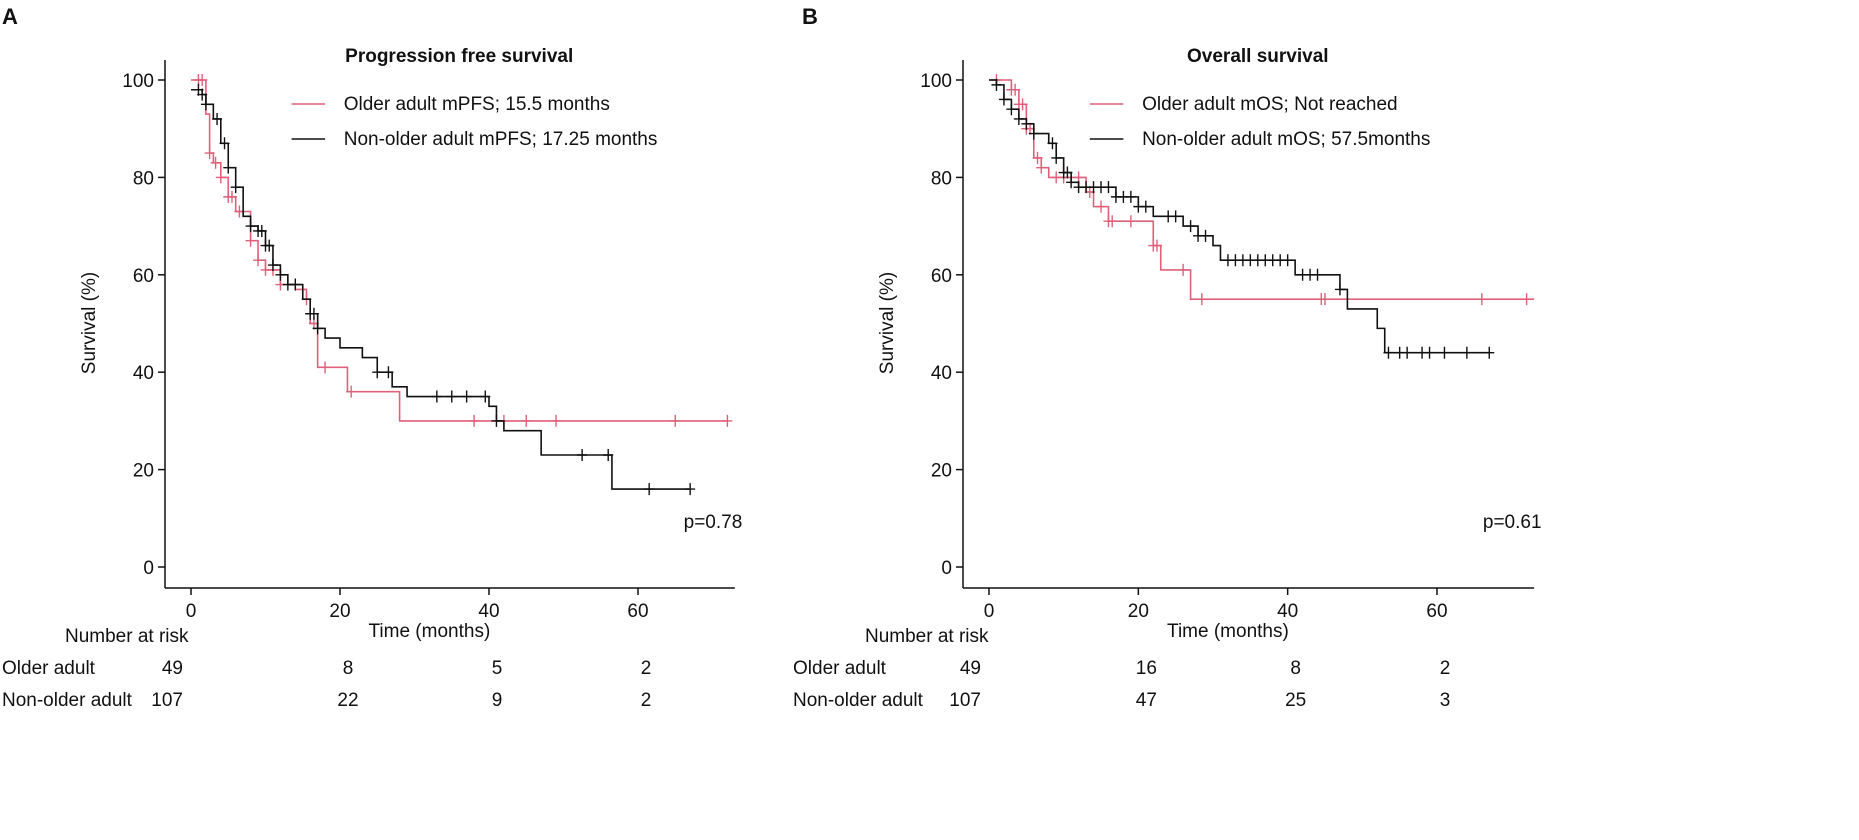  Describe the element at coordinates (1258, 56) in the screenshot. I see `chart-title: Overall survival` at that location.